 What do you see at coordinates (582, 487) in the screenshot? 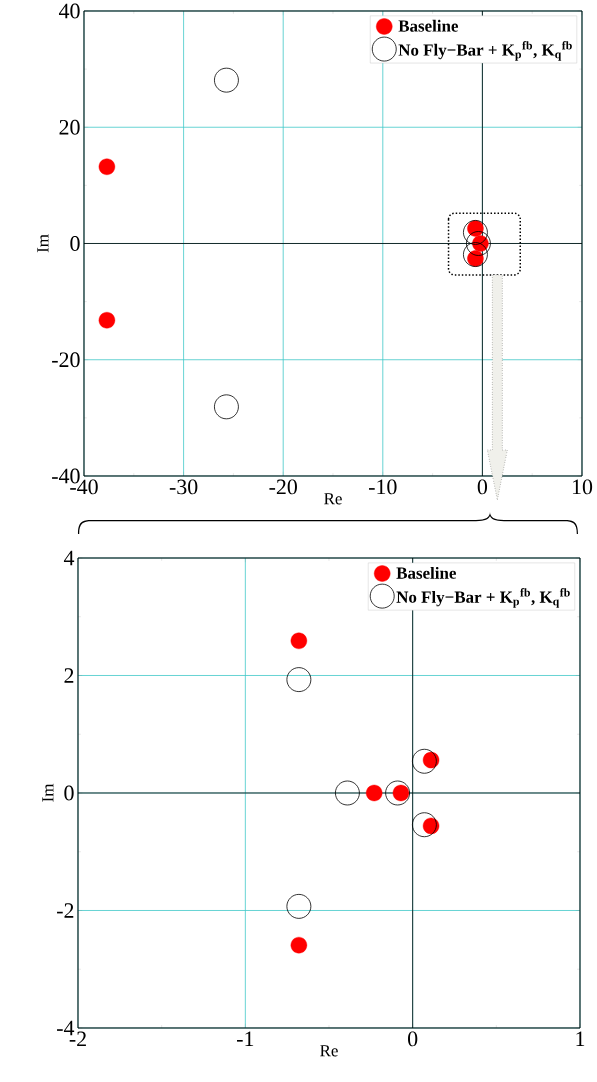
I see `x-tick-label: 10` at bounding box center [582, 487].